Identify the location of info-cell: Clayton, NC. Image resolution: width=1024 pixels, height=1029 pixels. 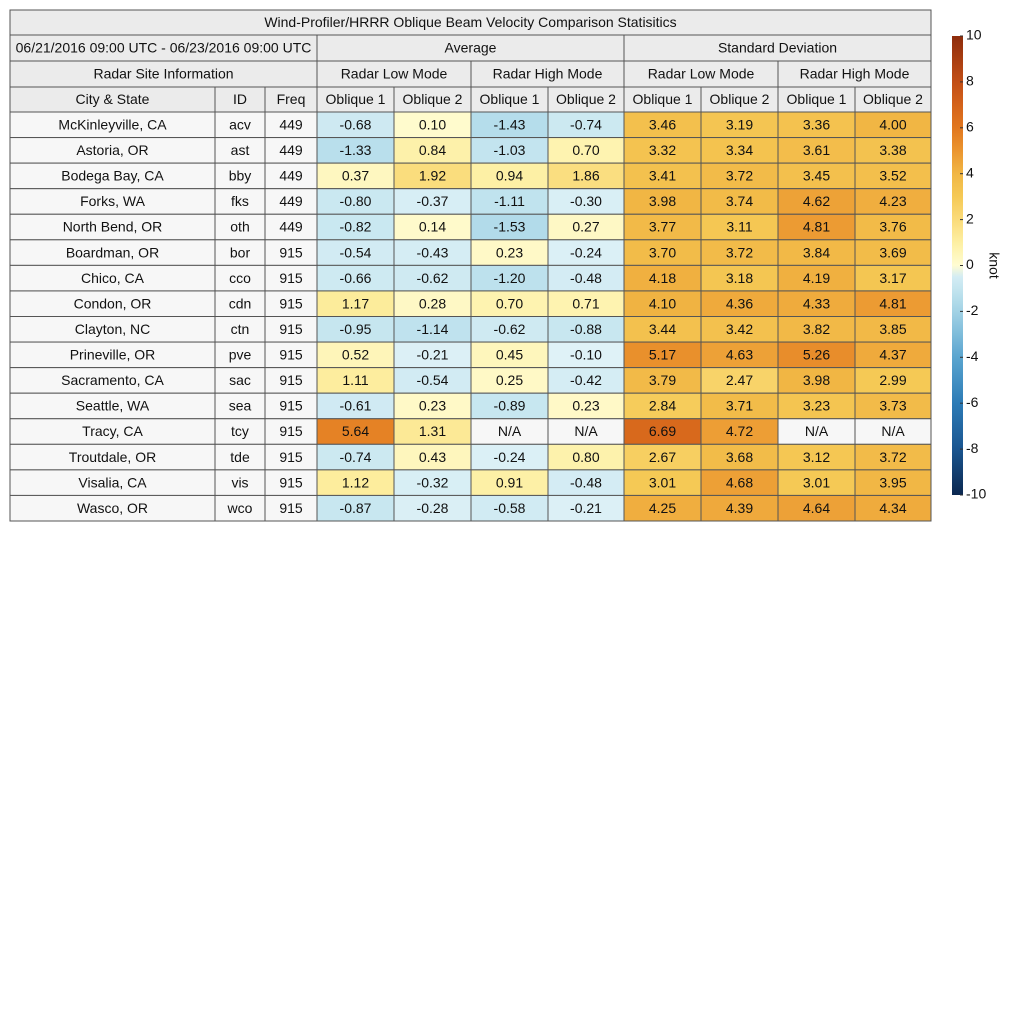
(112, 329).